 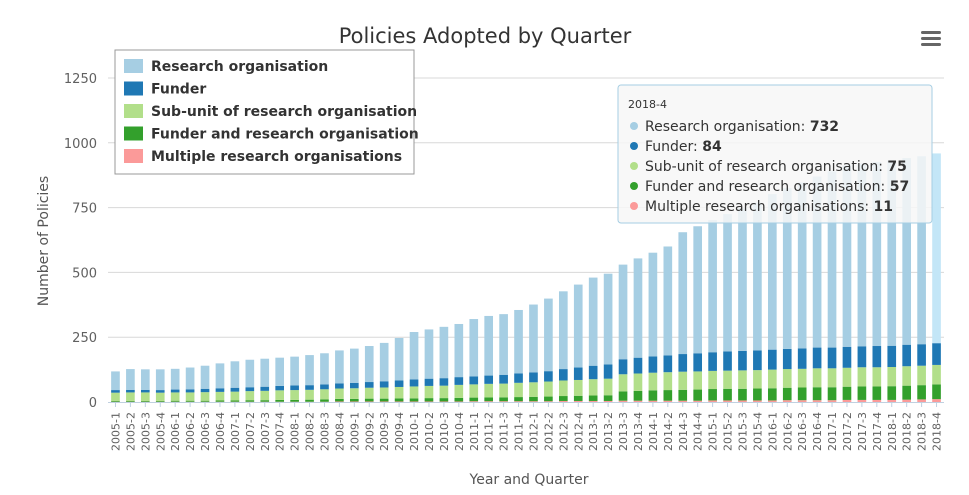 What do you see at coordinates (239, 67) in the screenshot?
I see `legend-item: Research organisation` at bounding box center [239, 67].